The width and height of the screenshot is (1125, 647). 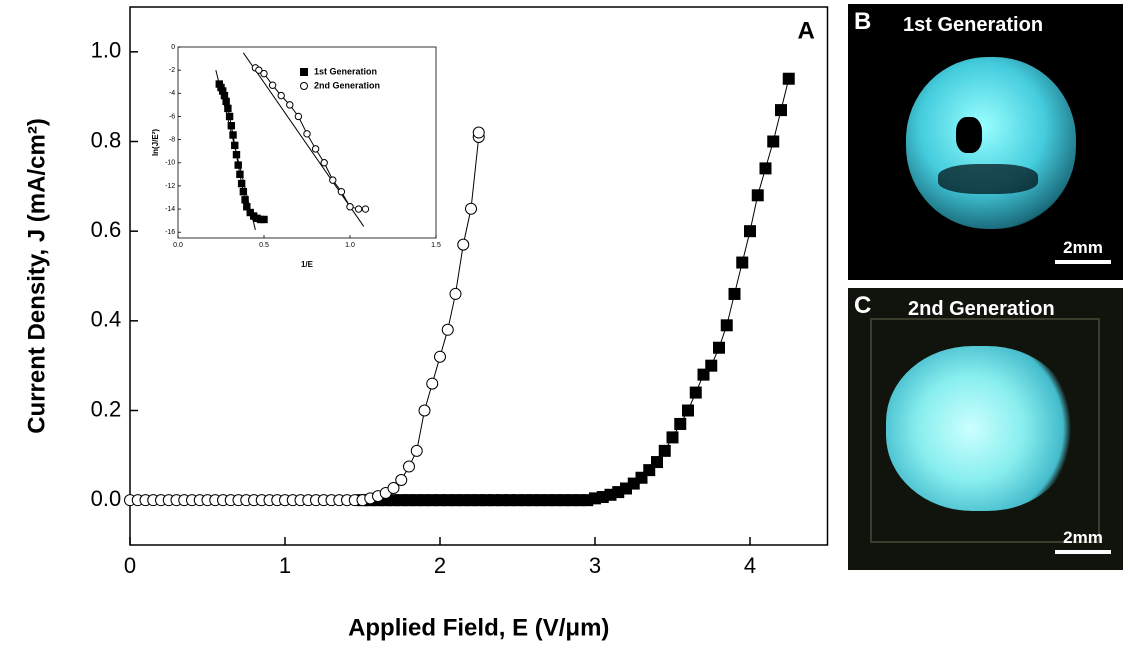 What do you see at coordinates (863, 305) in the screenshot?
I see `panel-letter: C` at bounding box center [863, 305].